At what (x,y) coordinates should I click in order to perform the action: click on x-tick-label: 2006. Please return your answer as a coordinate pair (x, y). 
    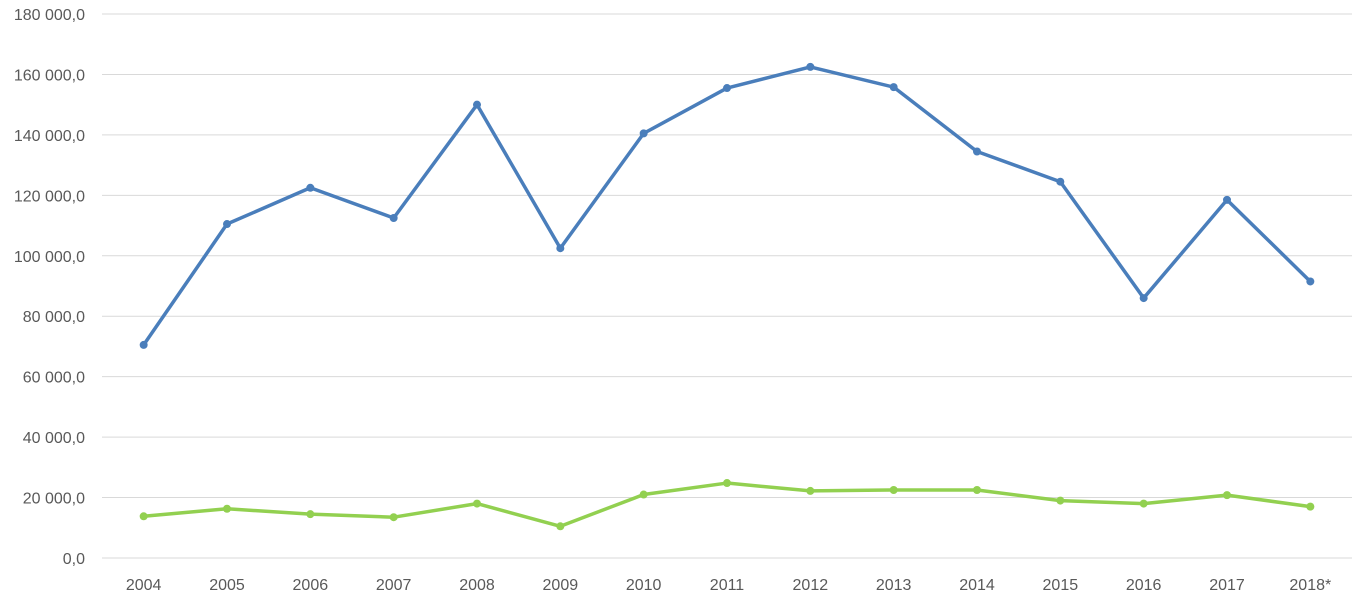
    Looking at the image, I should click on (311, 585).